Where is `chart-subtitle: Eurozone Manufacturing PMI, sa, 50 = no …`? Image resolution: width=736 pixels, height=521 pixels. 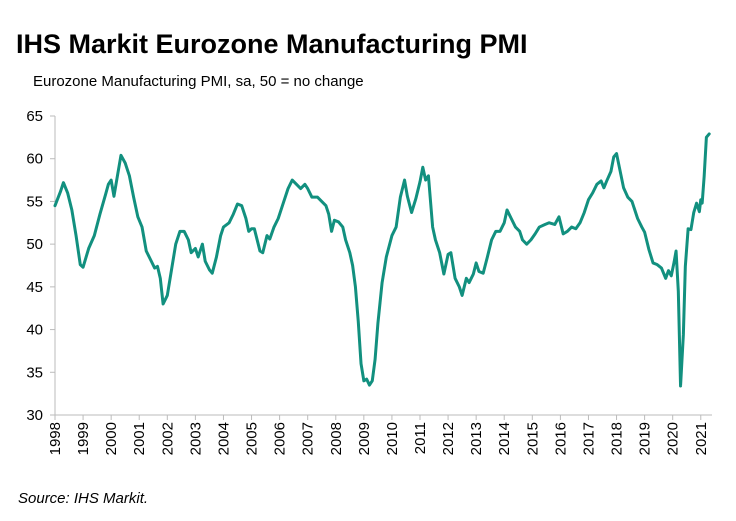 chart-subtitle: Eurozone Manufacturing PMI, sa, 50 = no … is located at coordinates (198, 81).